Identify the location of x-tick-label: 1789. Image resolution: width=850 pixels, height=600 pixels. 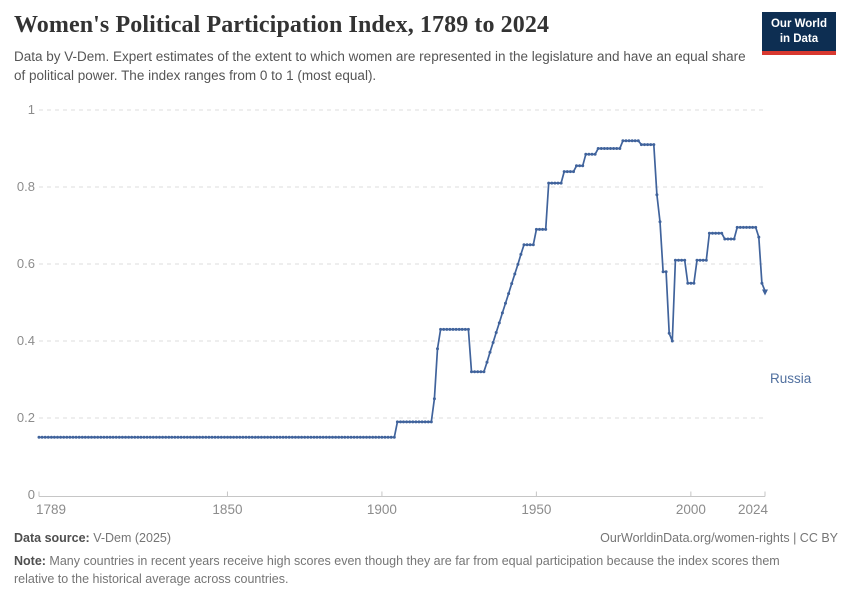
(51, 509).